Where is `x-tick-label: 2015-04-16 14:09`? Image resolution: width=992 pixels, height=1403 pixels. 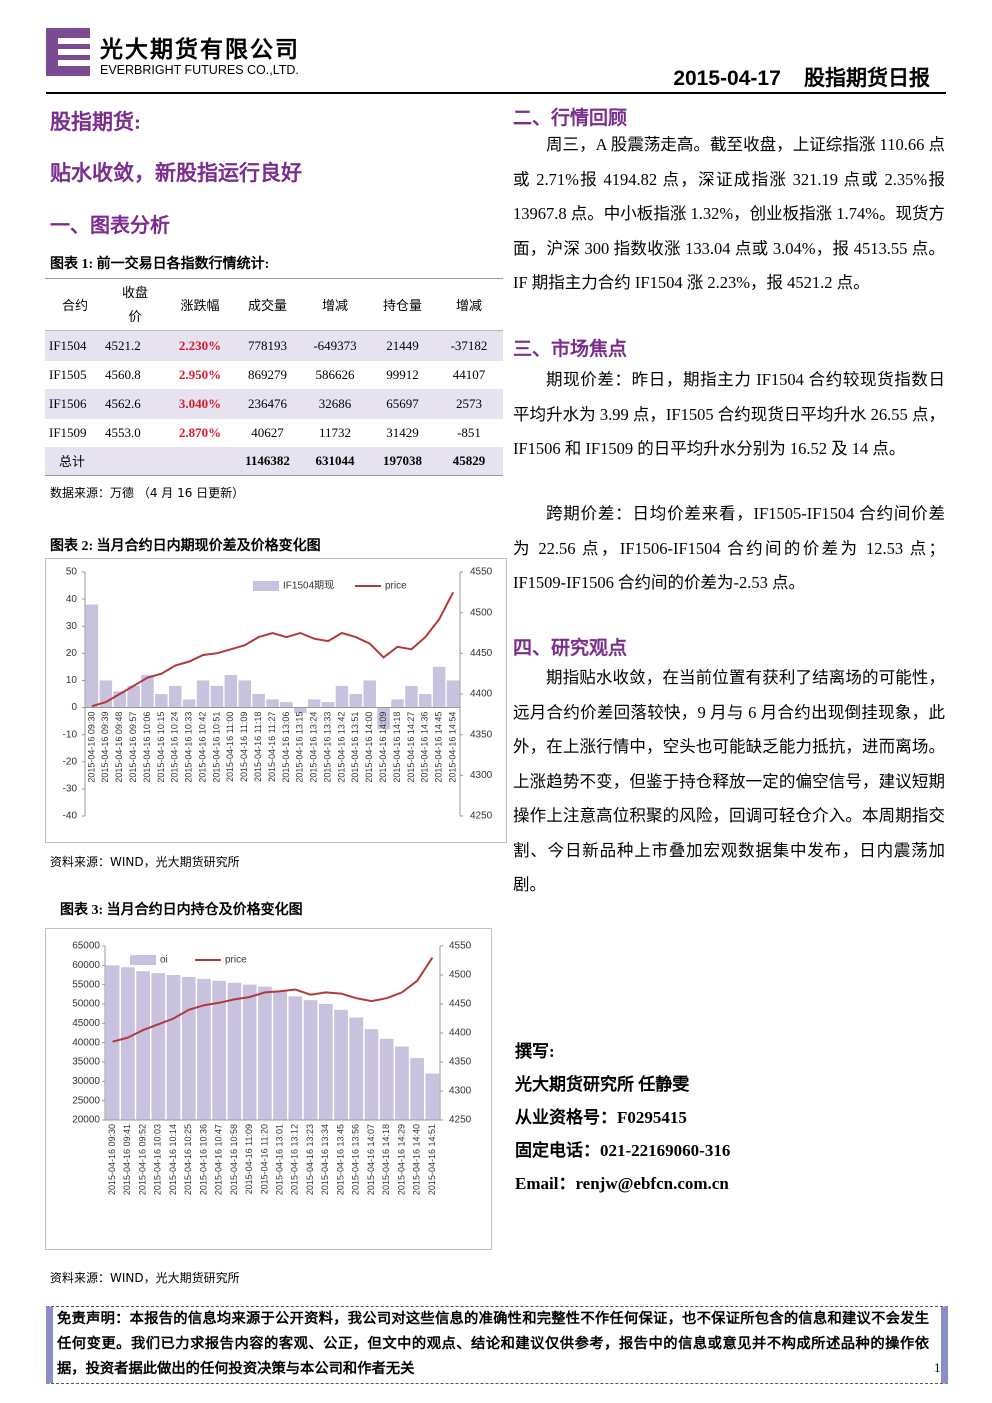 x-tick-label: 2015-04-16 14:09 is located at coordinates (383, 747).